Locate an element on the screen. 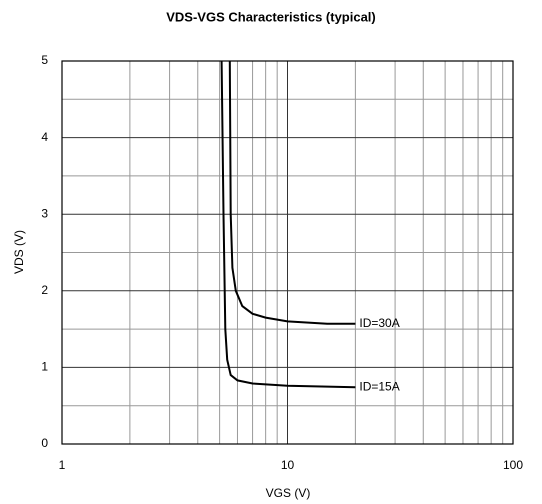 This screenshot has width=542, height=504. y-tick-label: 0 is located at coordinates (44, 443).